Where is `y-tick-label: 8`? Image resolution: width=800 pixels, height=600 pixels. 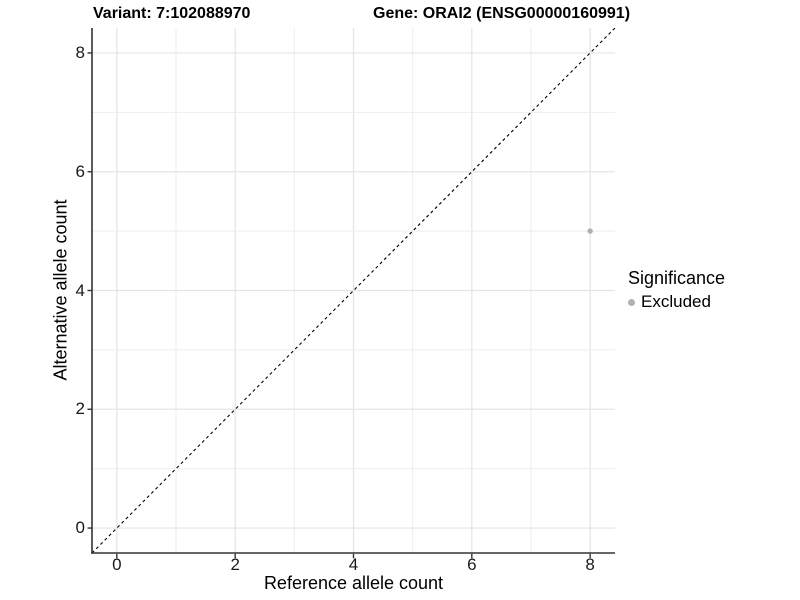 y-tick-label: 8 is located at coordinates (80, 52).